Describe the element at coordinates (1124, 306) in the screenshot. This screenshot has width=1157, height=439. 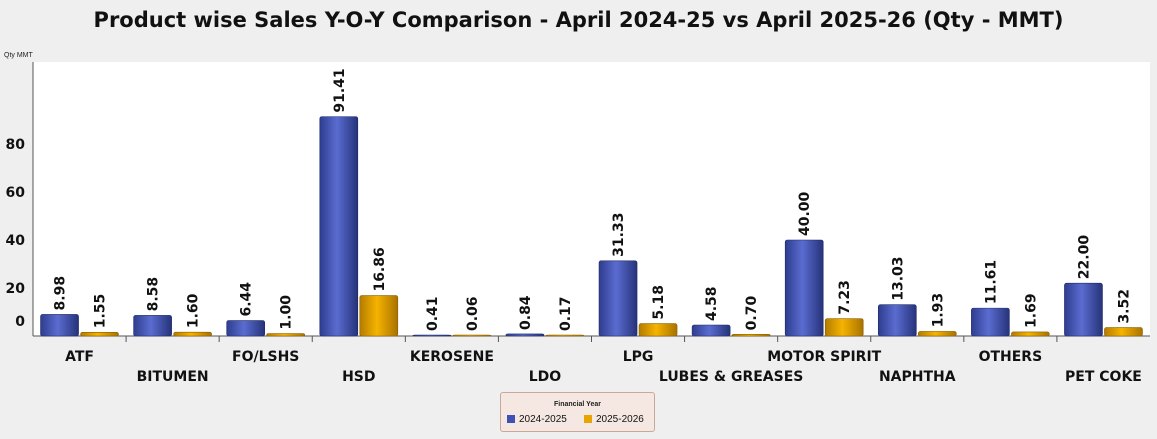
I see `data-label-series-2: 3.52` at that location.